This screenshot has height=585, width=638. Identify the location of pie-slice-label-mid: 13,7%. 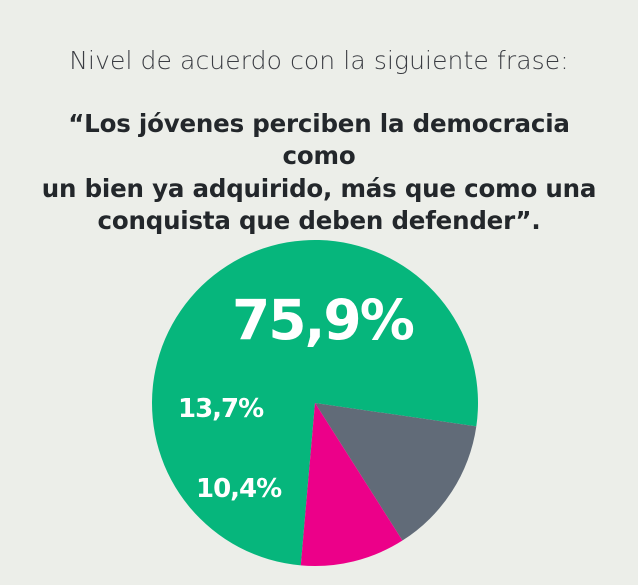
(221, 409).